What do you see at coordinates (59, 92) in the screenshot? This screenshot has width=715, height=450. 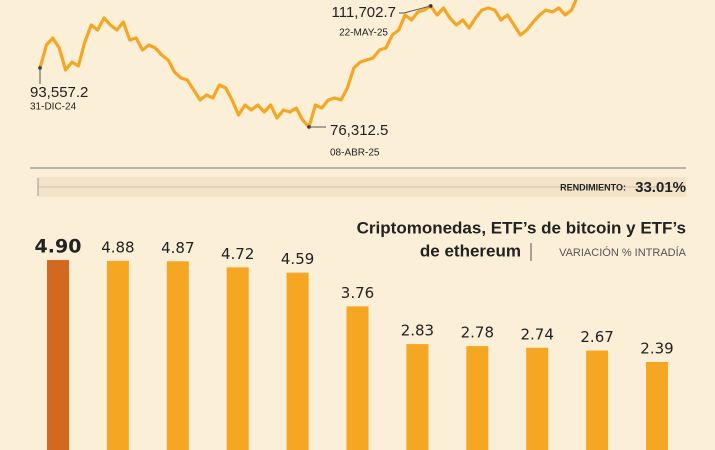 I see `annotation-value: 93,557.2` at bounding box center [59, 92].